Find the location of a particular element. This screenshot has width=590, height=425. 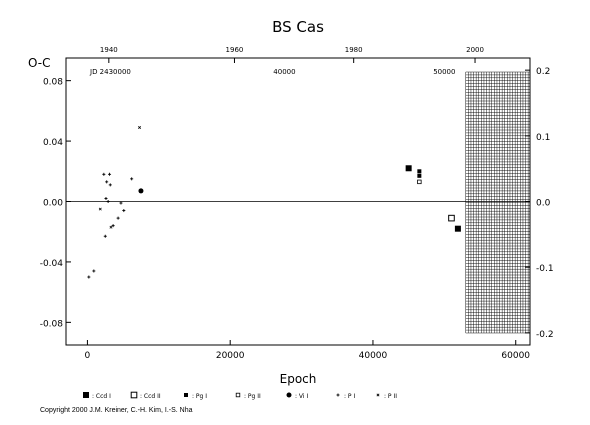

top-jd-label: 40000 is located at coordinates (284, 72).